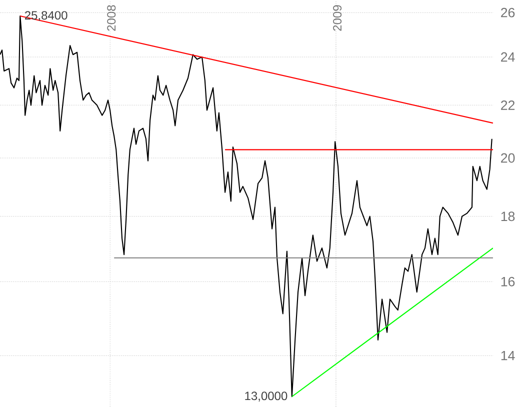 Image resolution: width=525 pixels, height=407 pixels. I want to click on x-tick-label: 2009, so click(337, 18).